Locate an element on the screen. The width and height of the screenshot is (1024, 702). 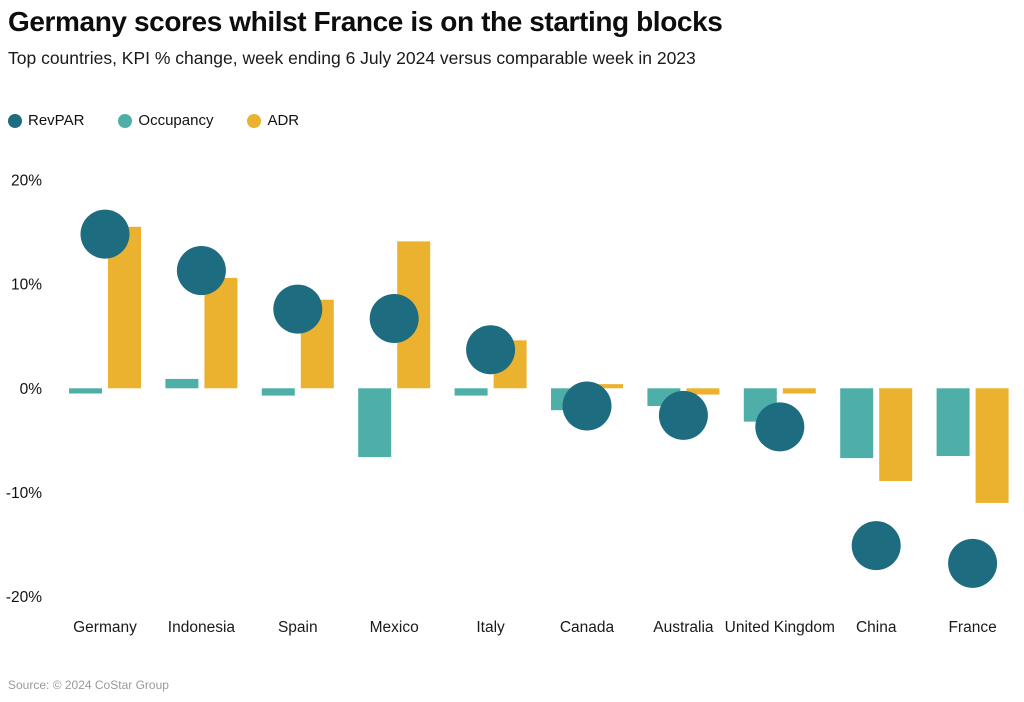
legend-item-adr: ADR is located at coordinates (273, 120).